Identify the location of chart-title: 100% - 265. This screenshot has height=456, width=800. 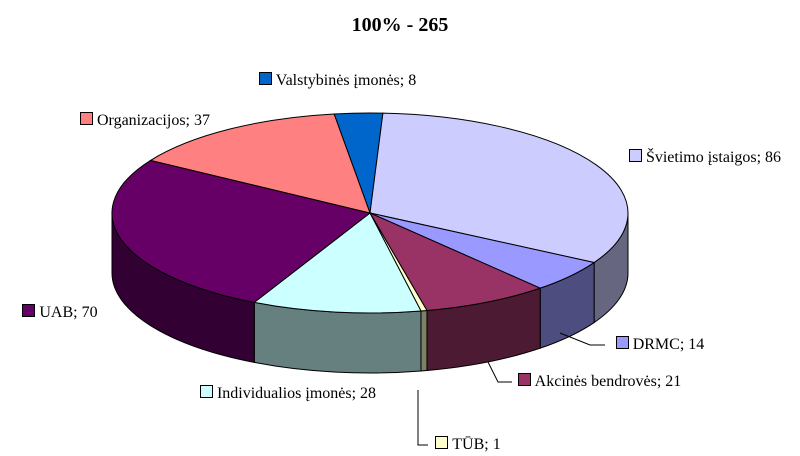
(400, 25).